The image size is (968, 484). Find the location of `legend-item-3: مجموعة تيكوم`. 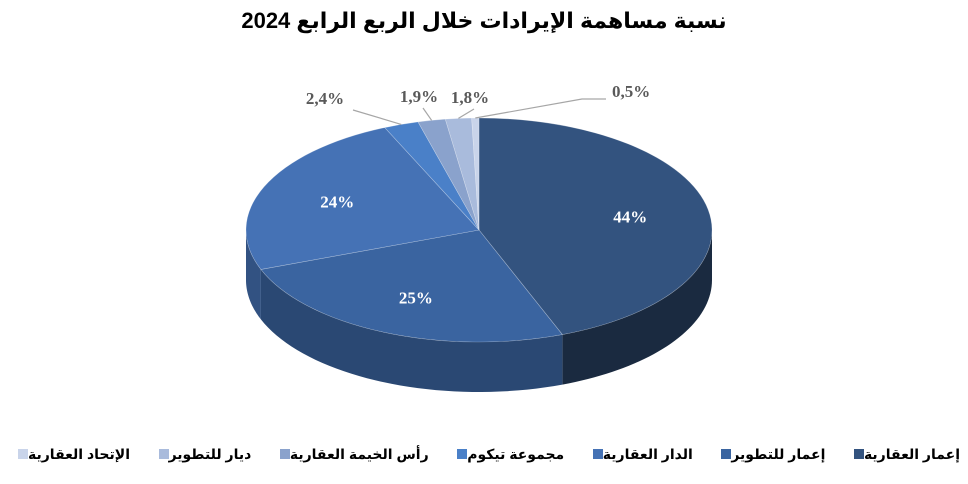

legend-item-3: مجموعة تيكوم is located at coordinates (507, 454).